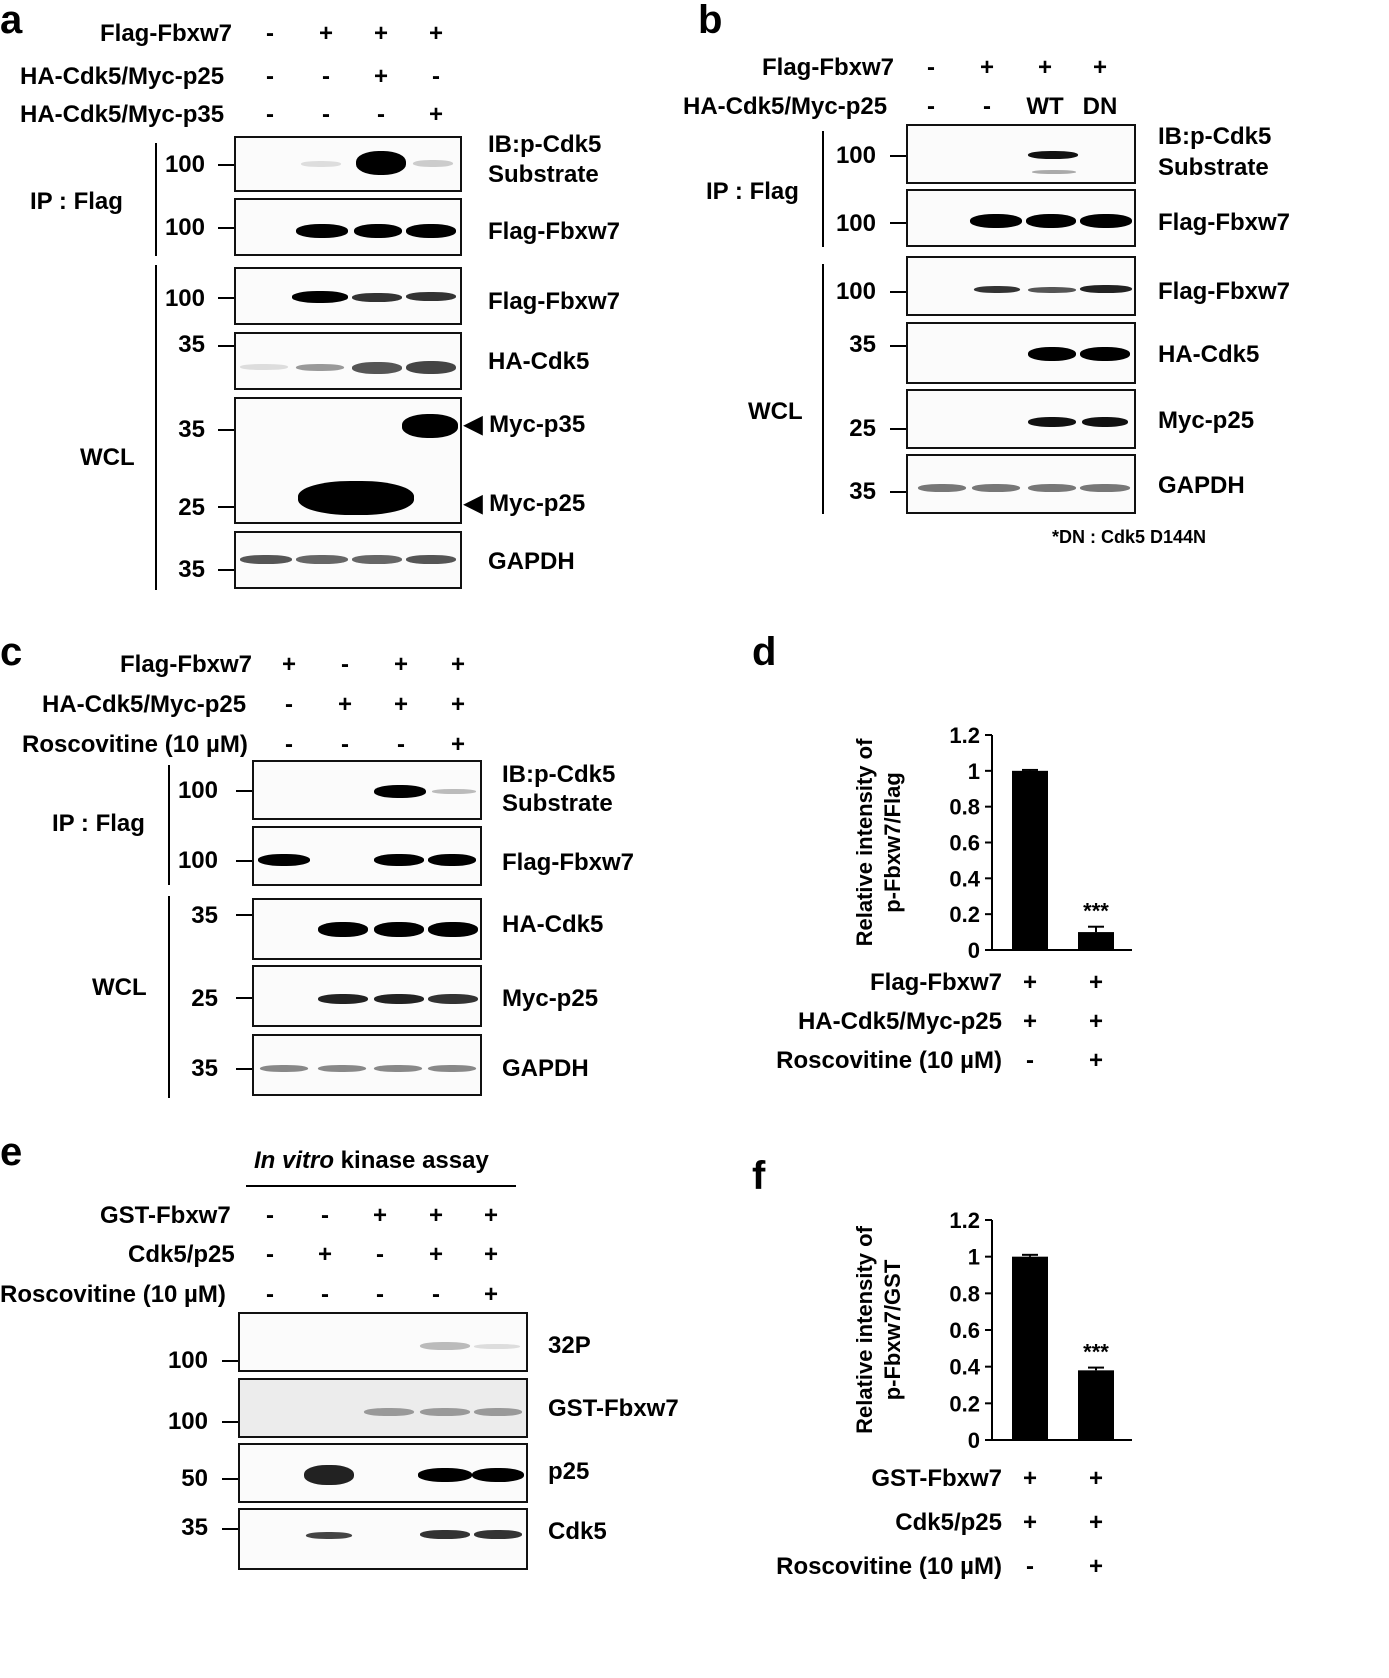 The width and height of the screenshot is (1389, 1678). I want to click on a-blot-label-2: ◀ Myc-p25, so click(525, 503).